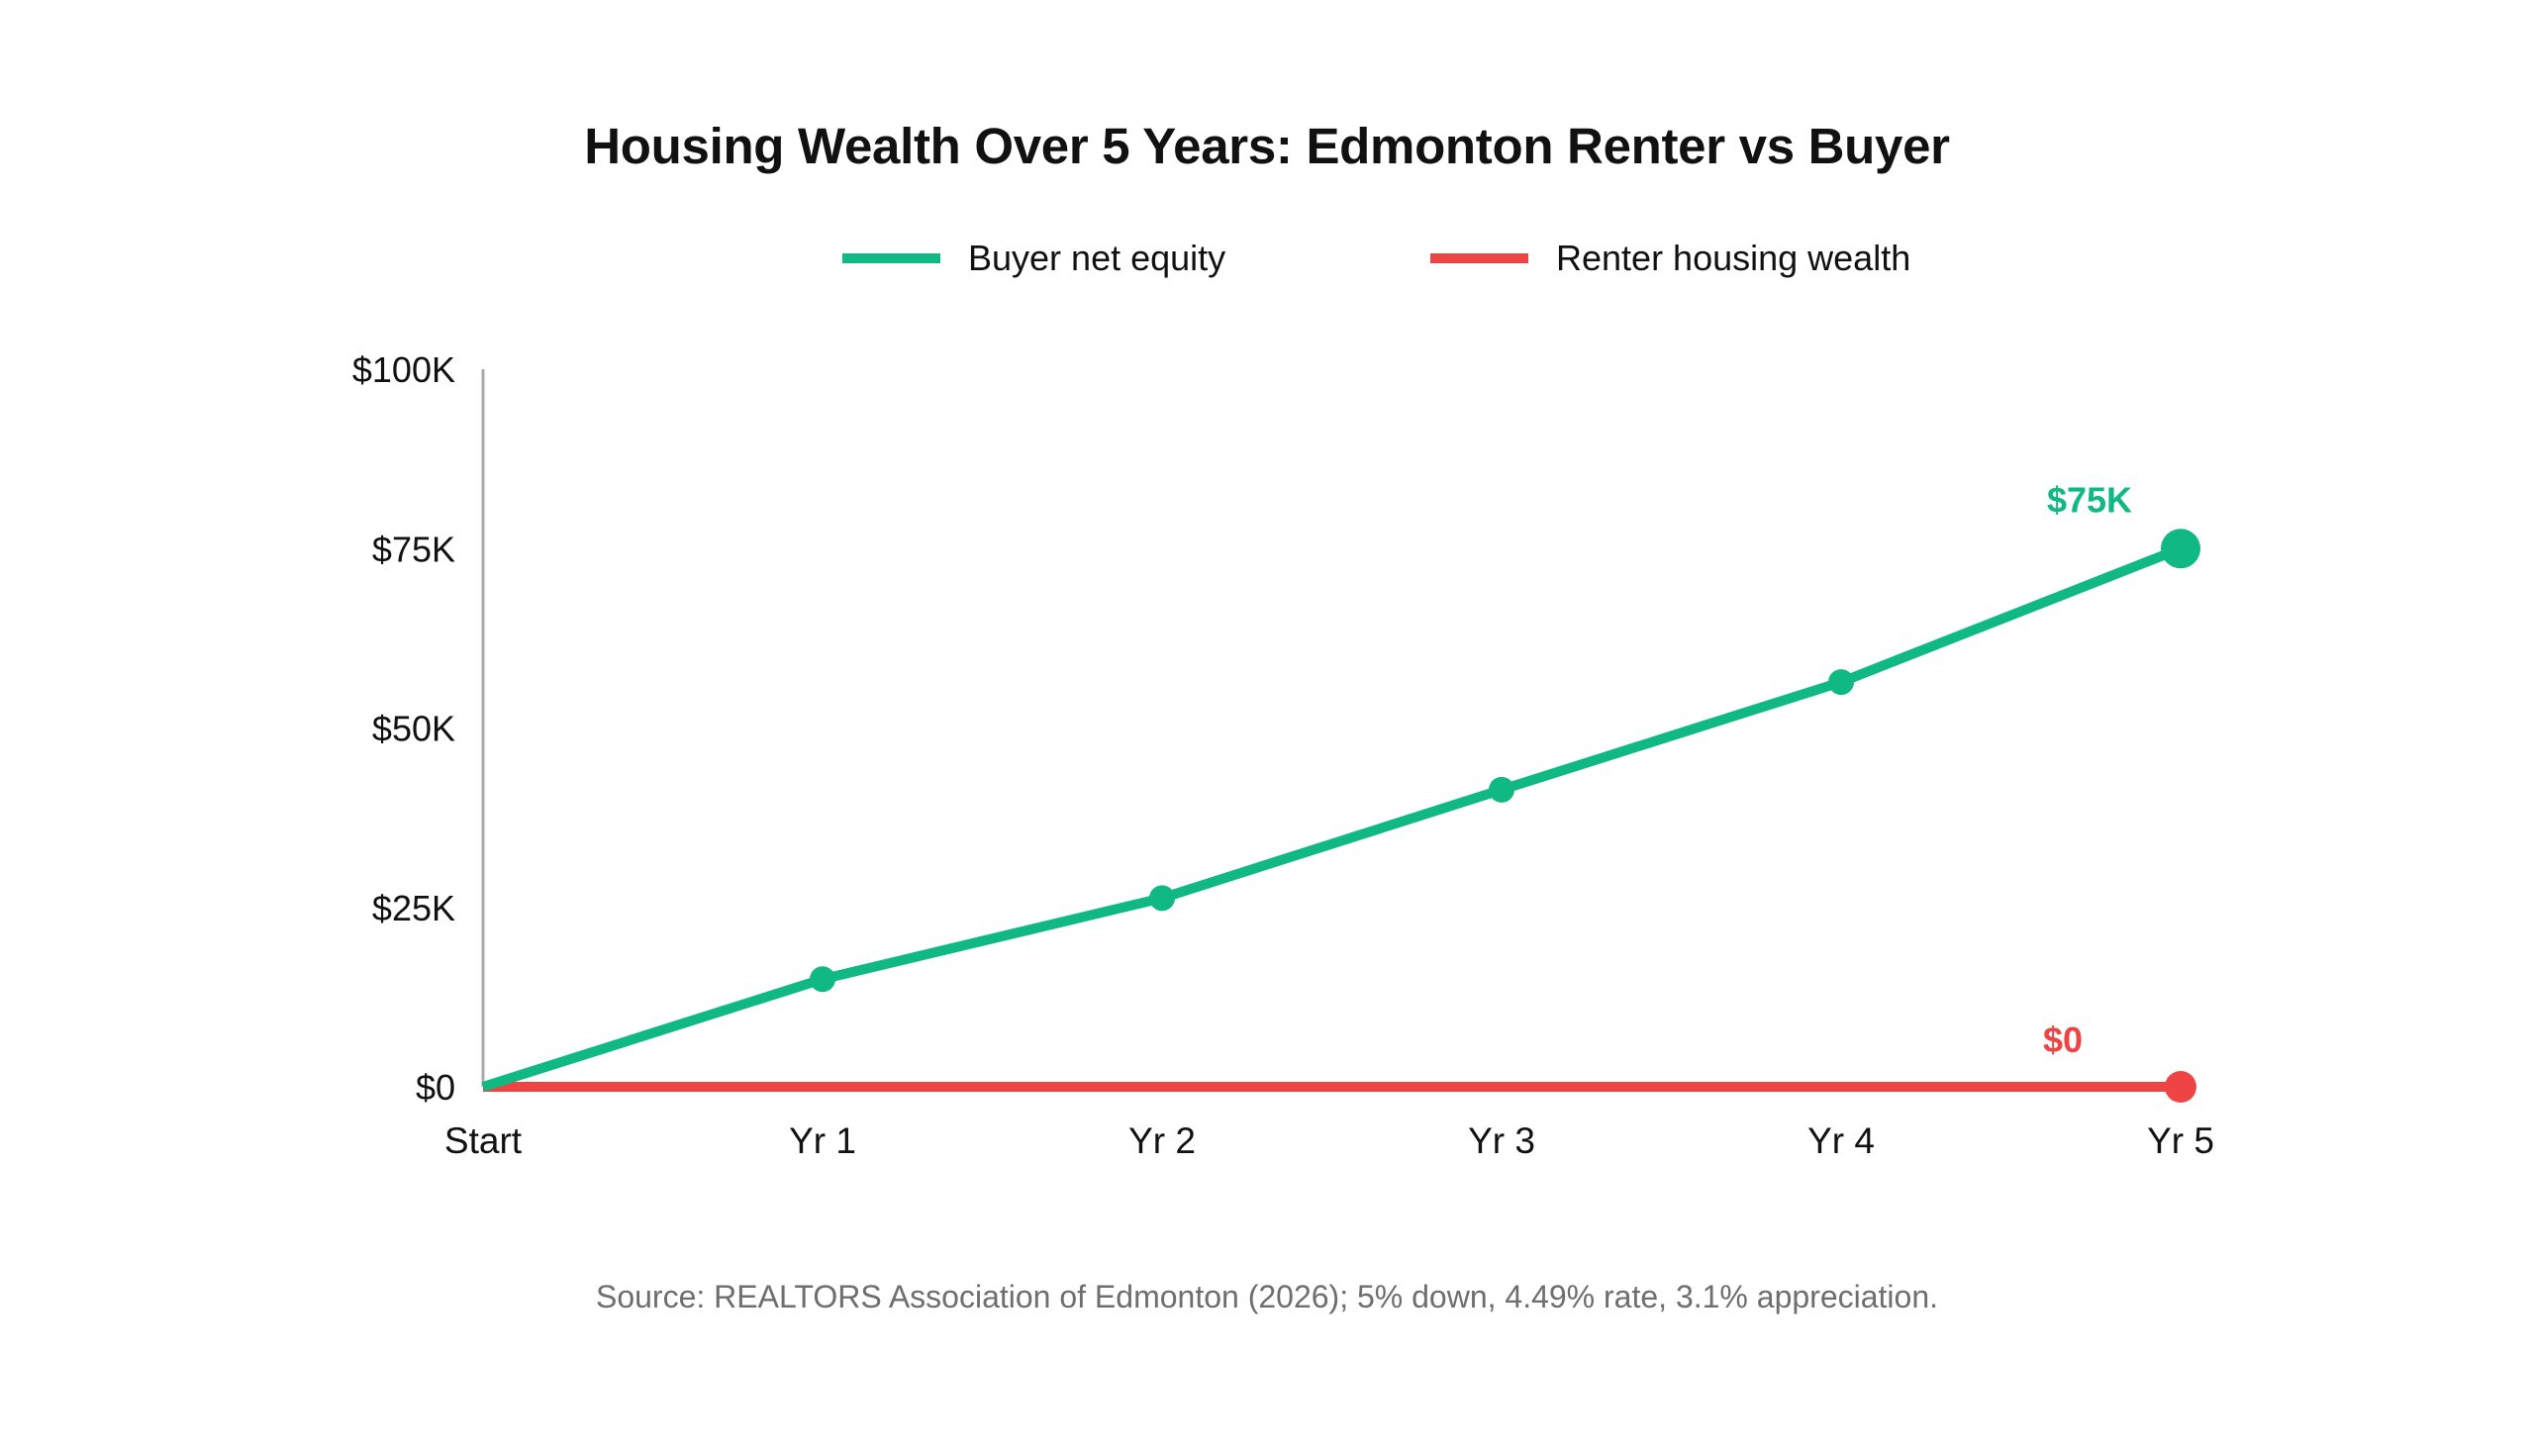 This screenshot has width=2534, height=1456. Describe the element at coordinates (2063, 1039) in the screenshot. I see `renter-end-value-label: $0` at that location.